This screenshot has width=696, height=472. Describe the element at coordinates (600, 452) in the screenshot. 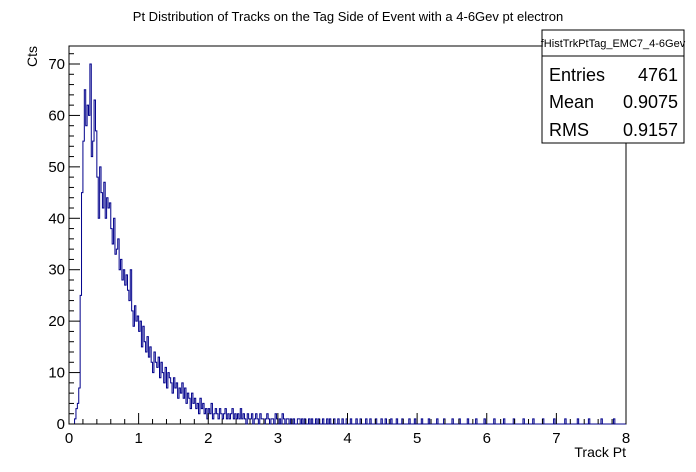

I see `x-axis-label: Track Pt` at that location.